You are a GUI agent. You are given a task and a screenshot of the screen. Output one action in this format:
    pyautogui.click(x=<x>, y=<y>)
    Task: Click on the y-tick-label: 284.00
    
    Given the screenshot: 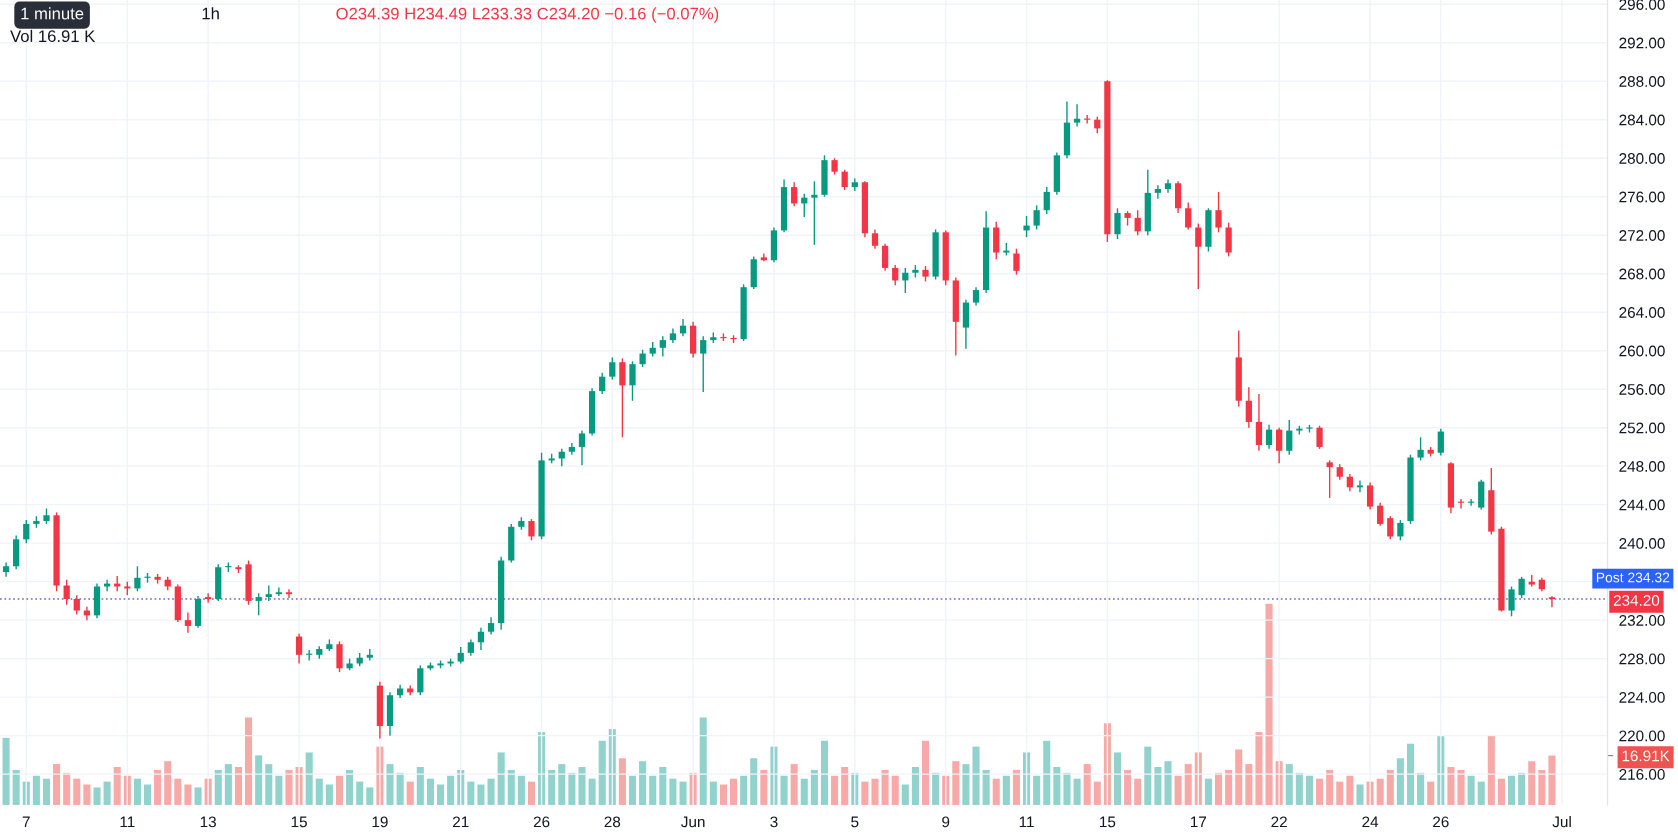 What is the action you would take?
    pyautogui.click(x=1642, y=120)
    